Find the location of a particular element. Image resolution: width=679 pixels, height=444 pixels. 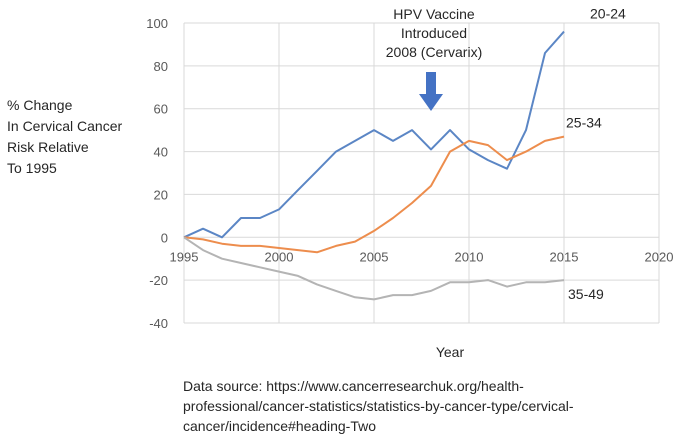

y-tick-label: 80 is located at coordinates (161, 66).